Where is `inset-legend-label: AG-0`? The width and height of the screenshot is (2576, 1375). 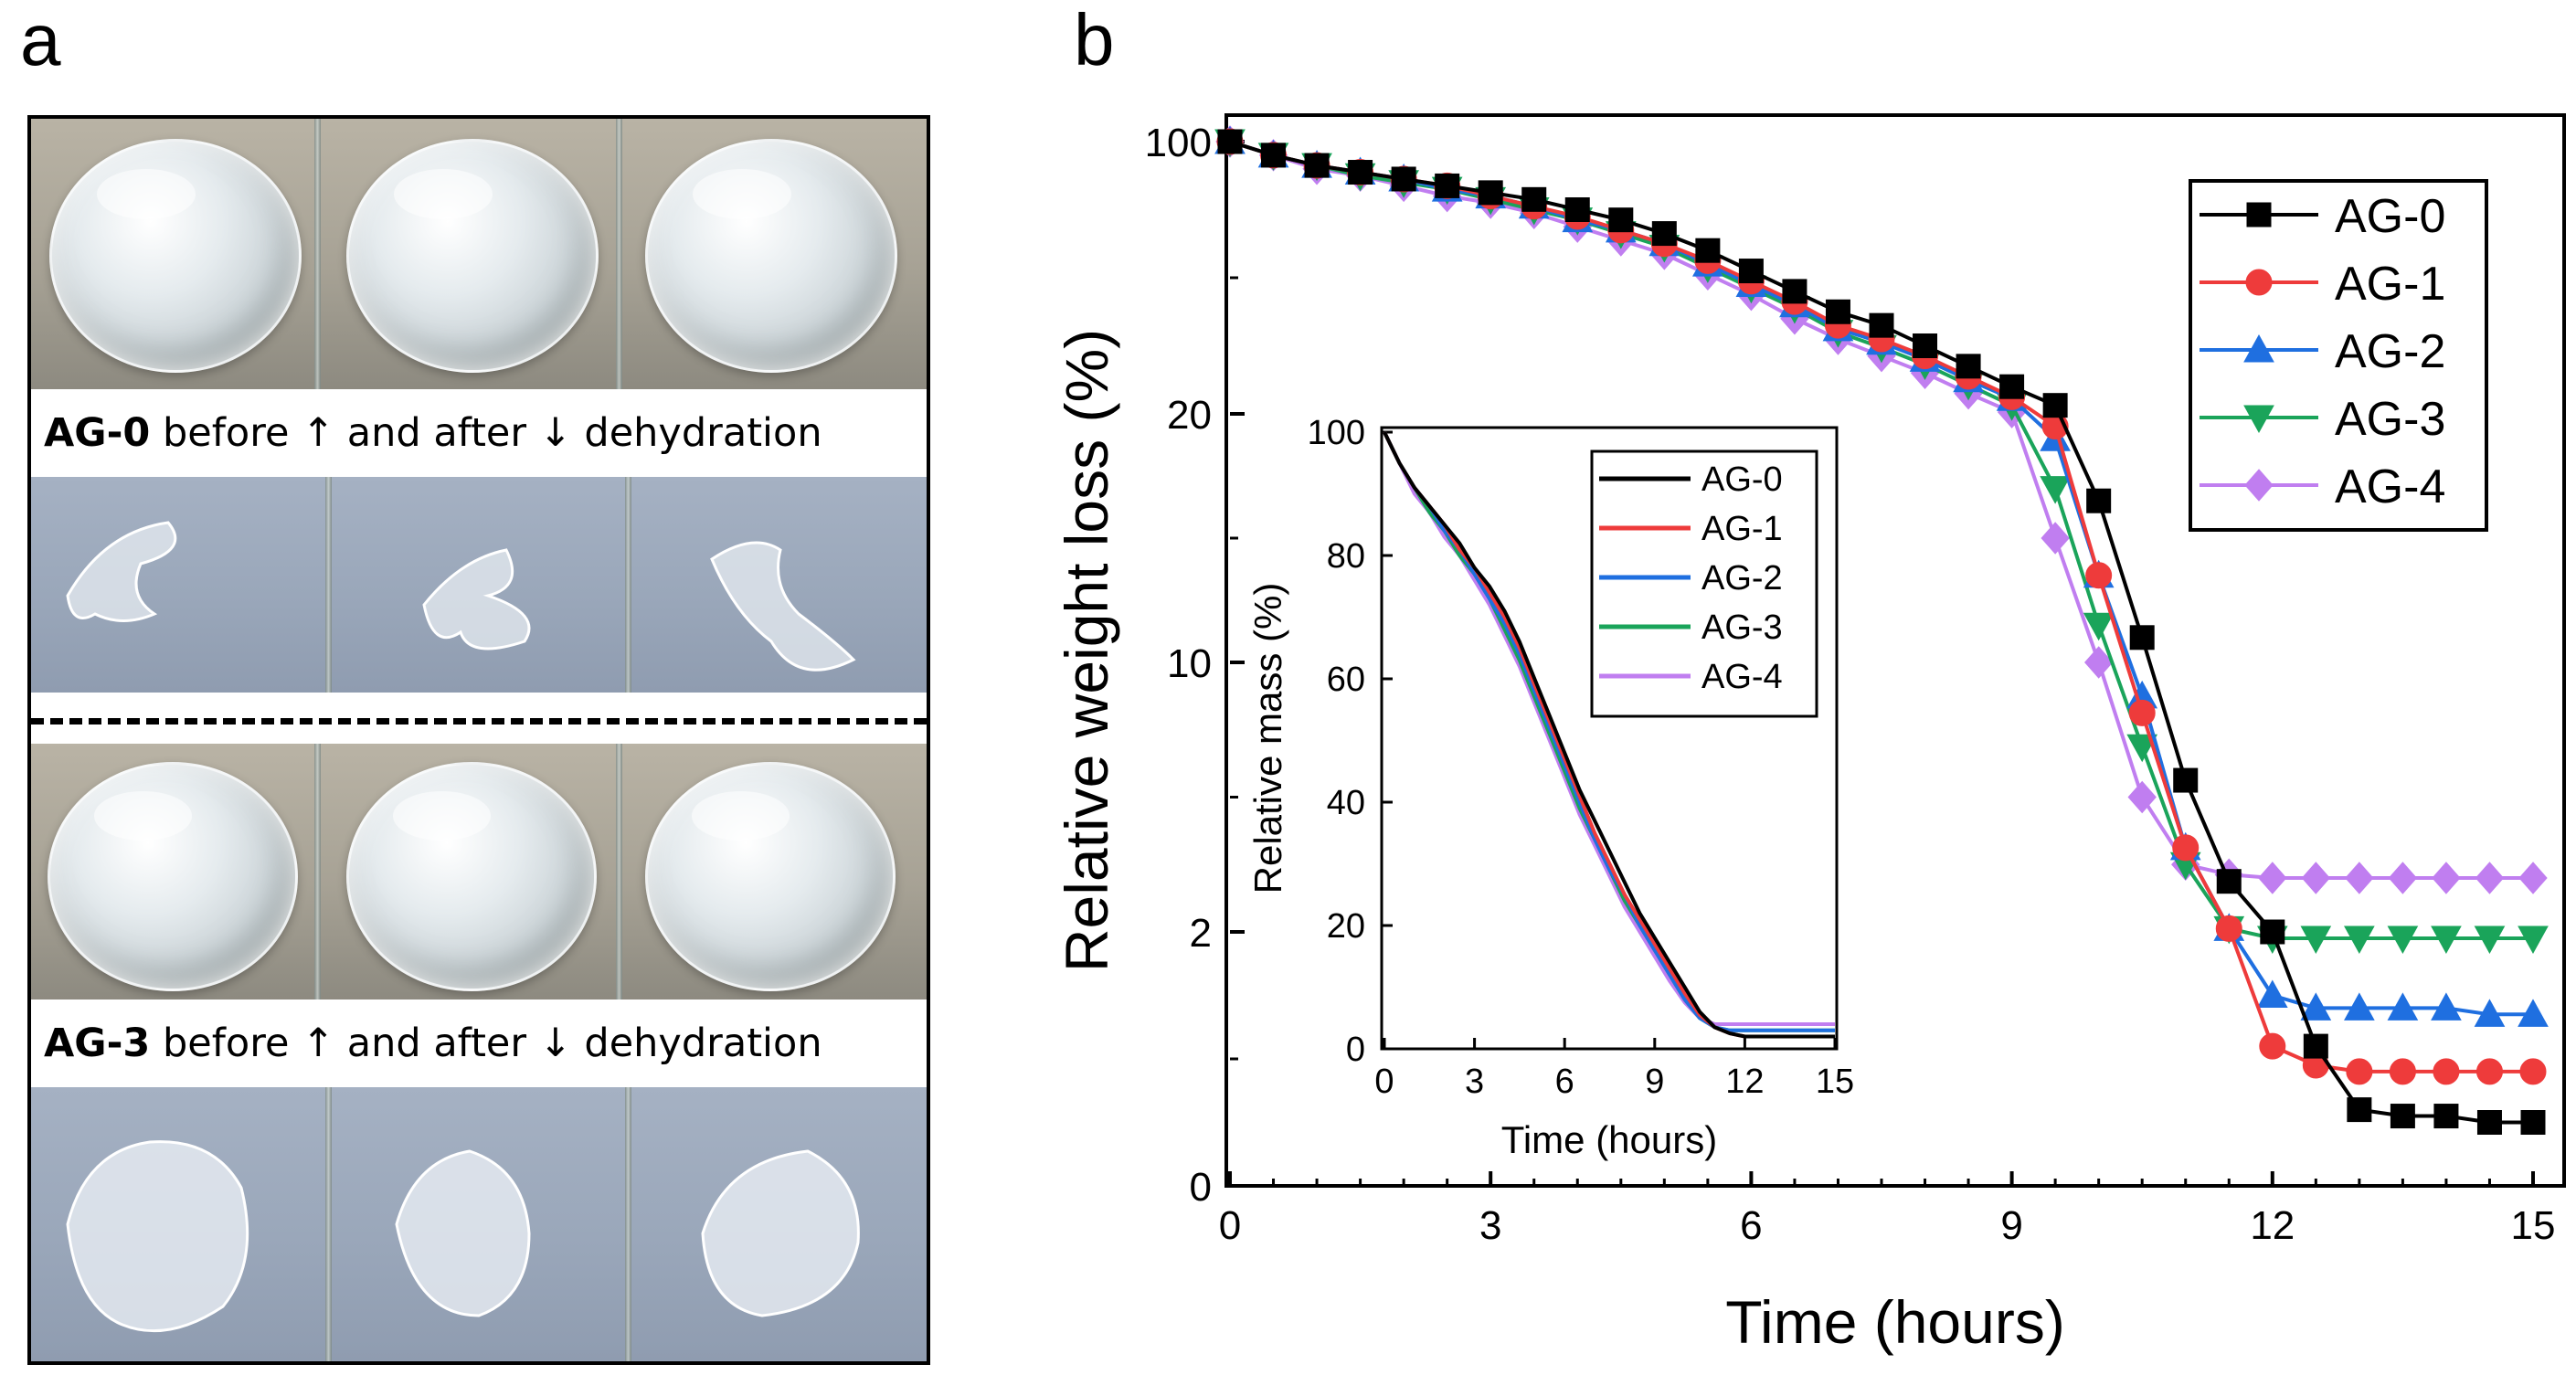 inset-legend-label: AG-0 is located at coordinates (1742, 479).